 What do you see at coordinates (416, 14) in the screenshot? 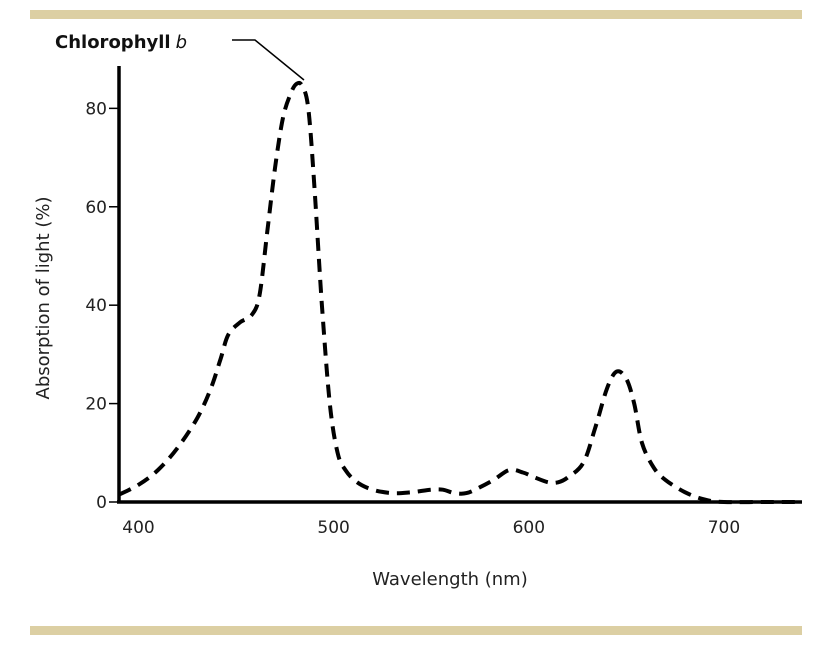
I see `top-divider` at bounding box center [416, 14].